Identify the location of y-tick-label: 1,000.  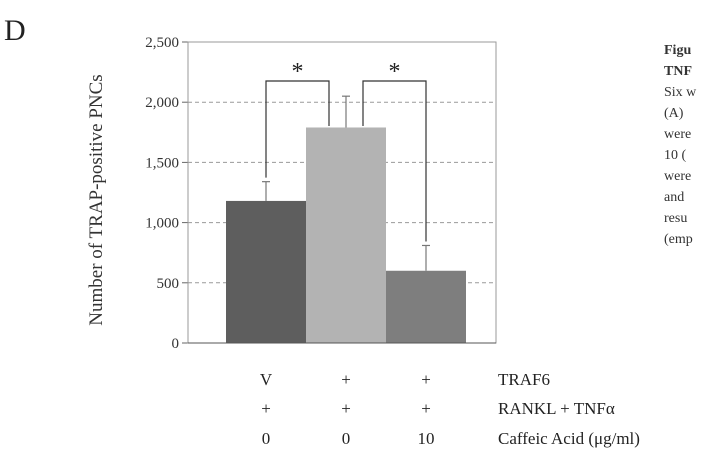
(162, 224).